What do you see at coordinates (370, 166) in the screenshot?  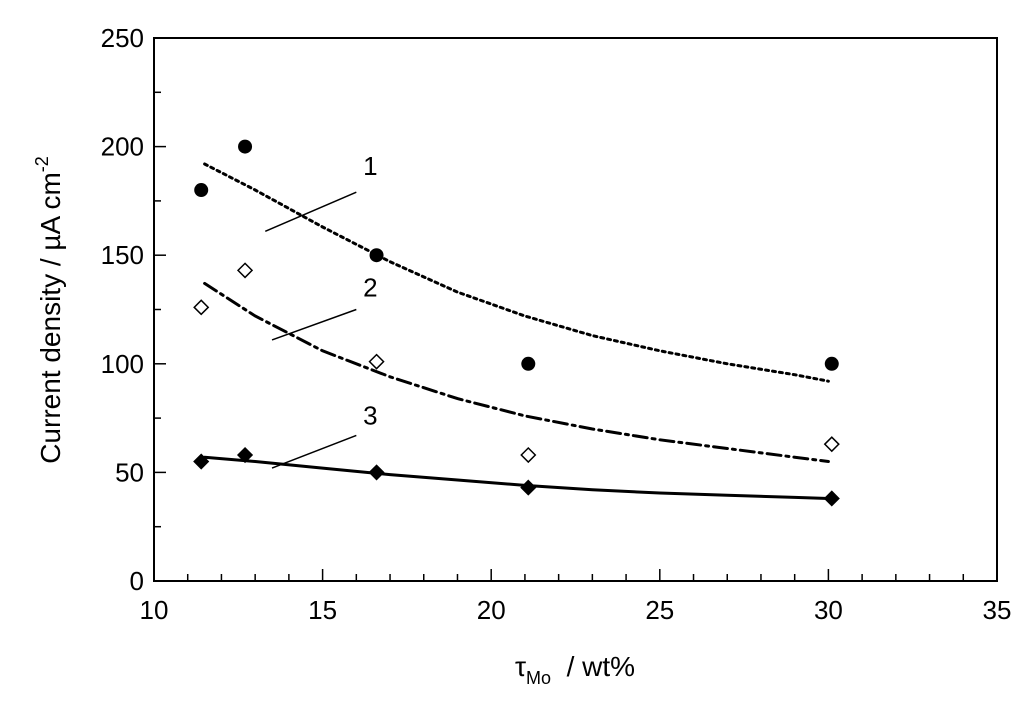 I see `annotation-label-1: 1` at bounding box center [370, 166].